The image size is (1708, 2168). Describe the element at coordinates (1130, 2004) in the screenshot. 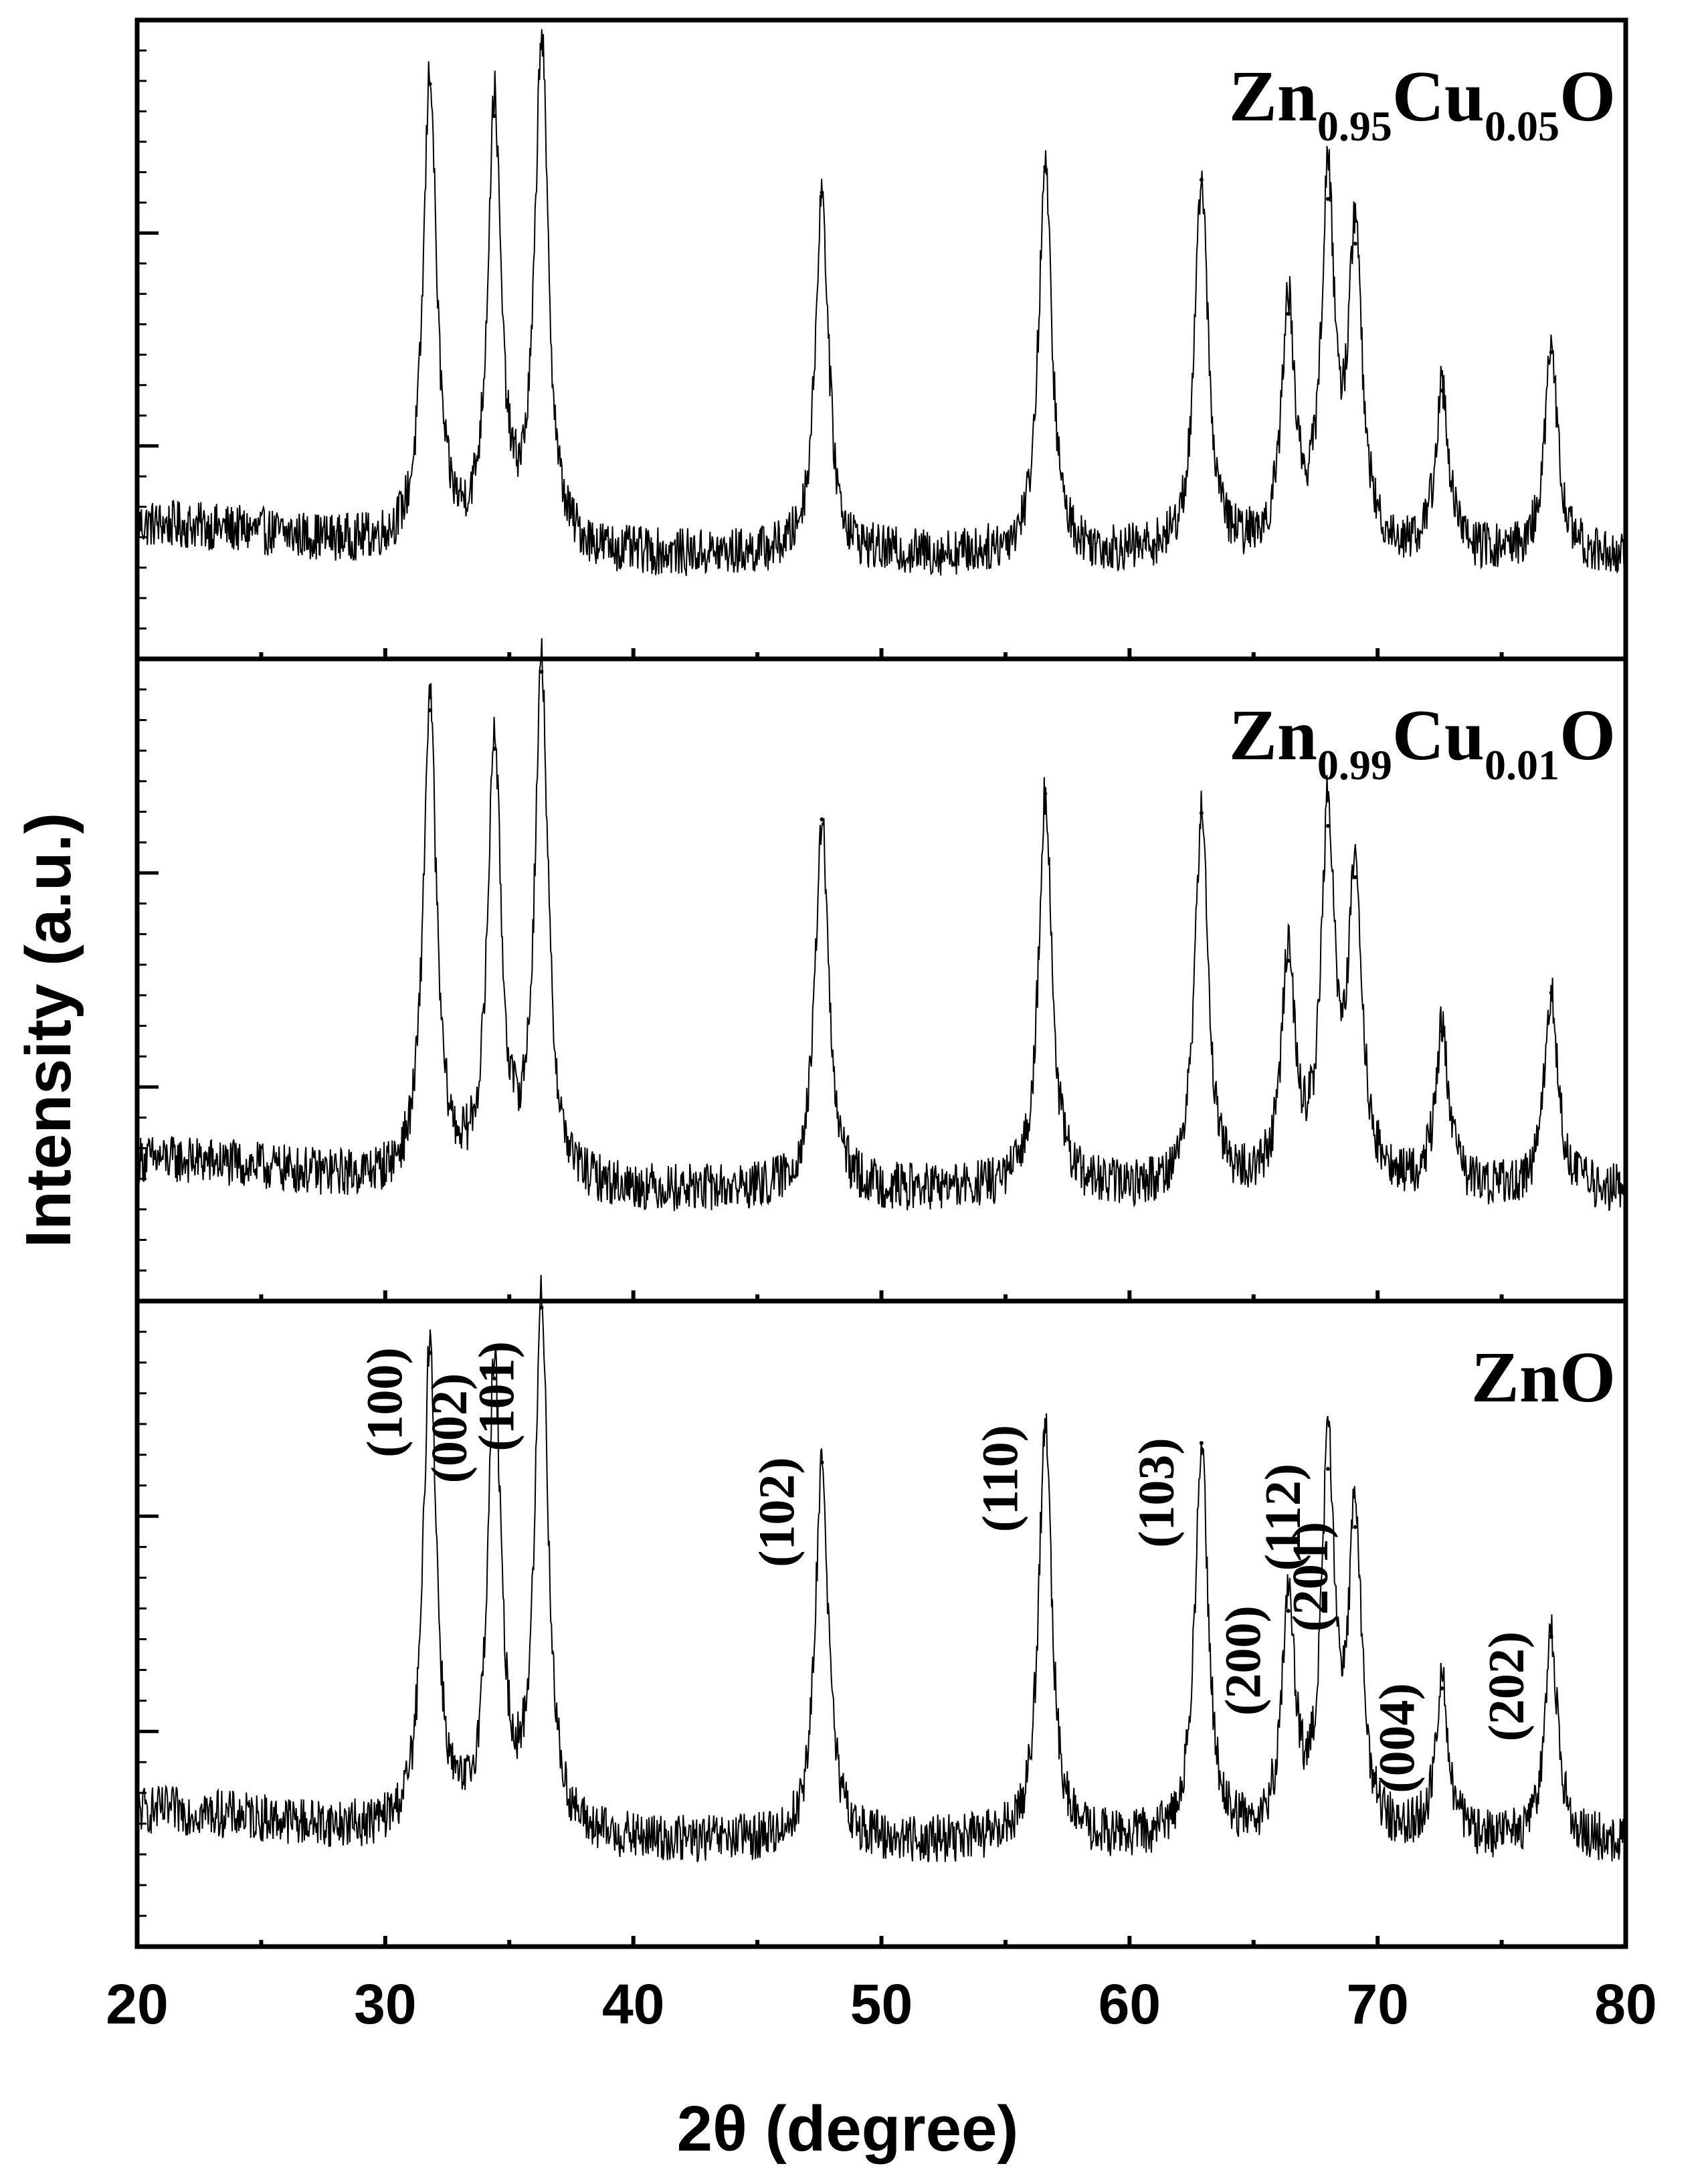

I see `x-tick-label: 60` at that location.